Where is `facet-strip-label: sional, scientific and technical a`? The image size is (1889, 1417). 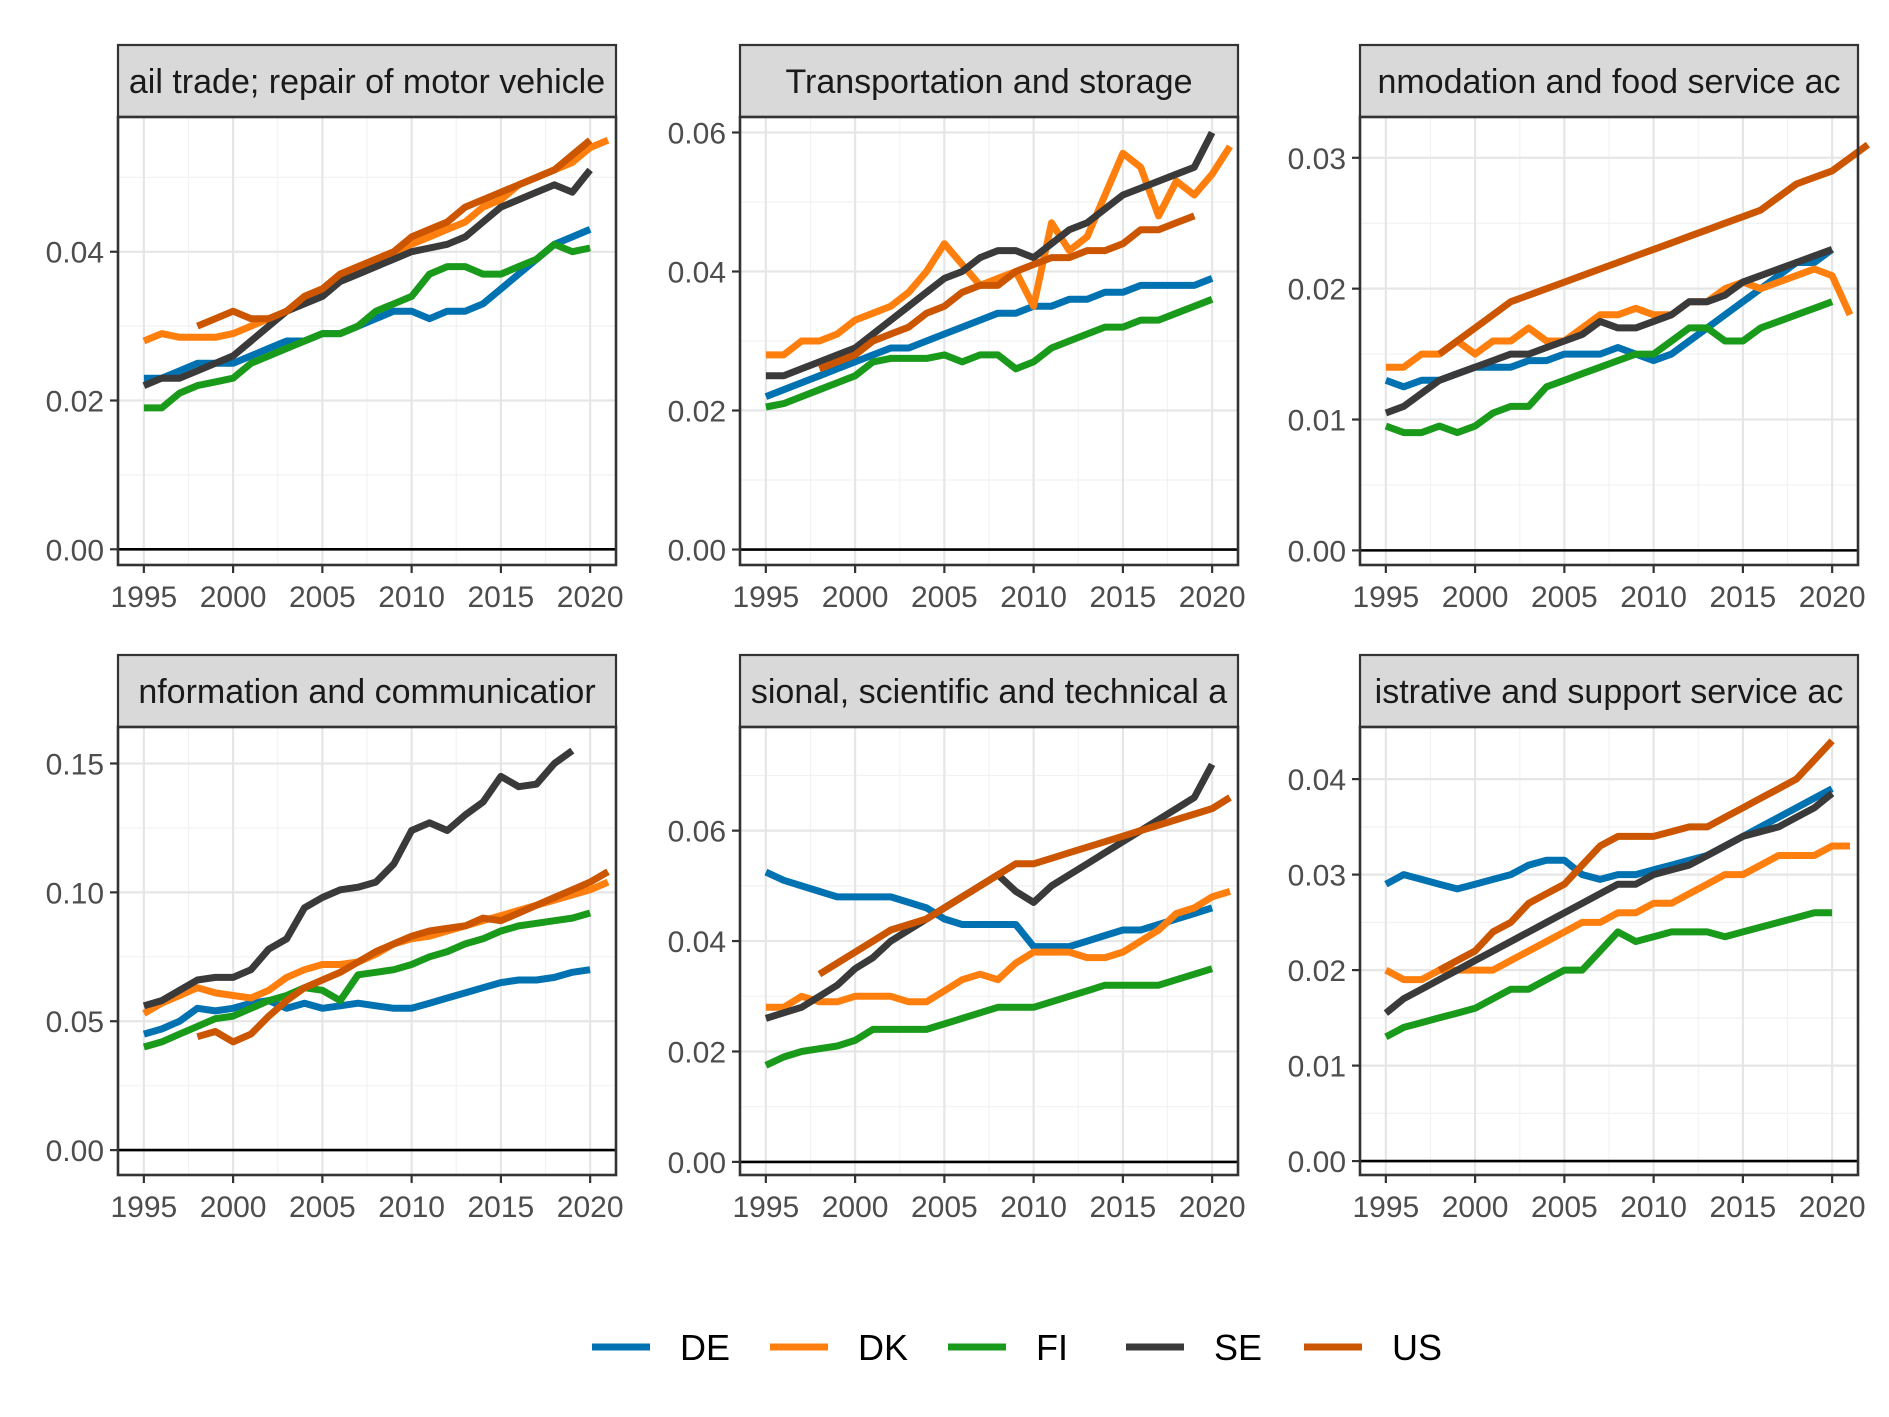 facet-strip-label: sional, scientific and technical a is located at coordinates (989, 692).